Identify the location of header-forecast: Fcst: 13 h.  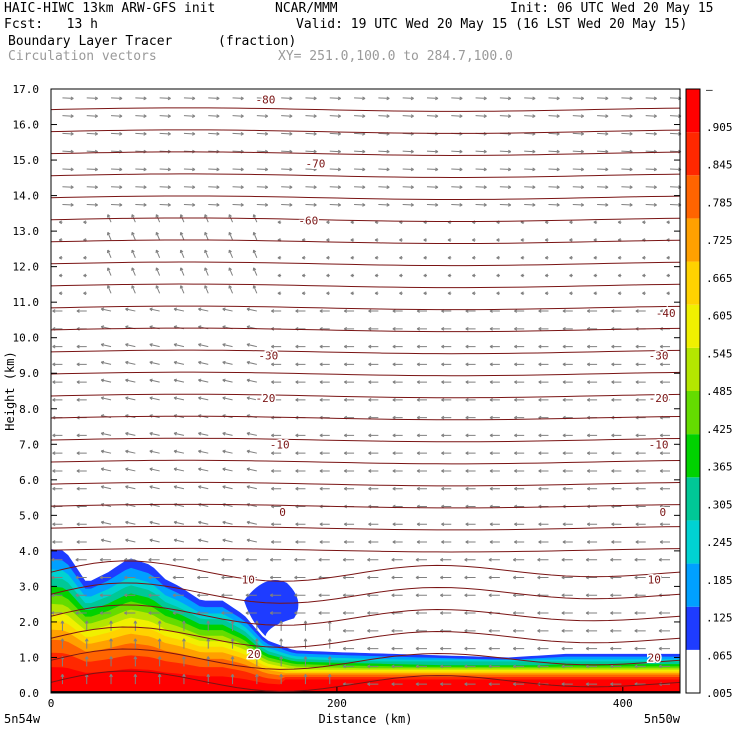
(51, 24).